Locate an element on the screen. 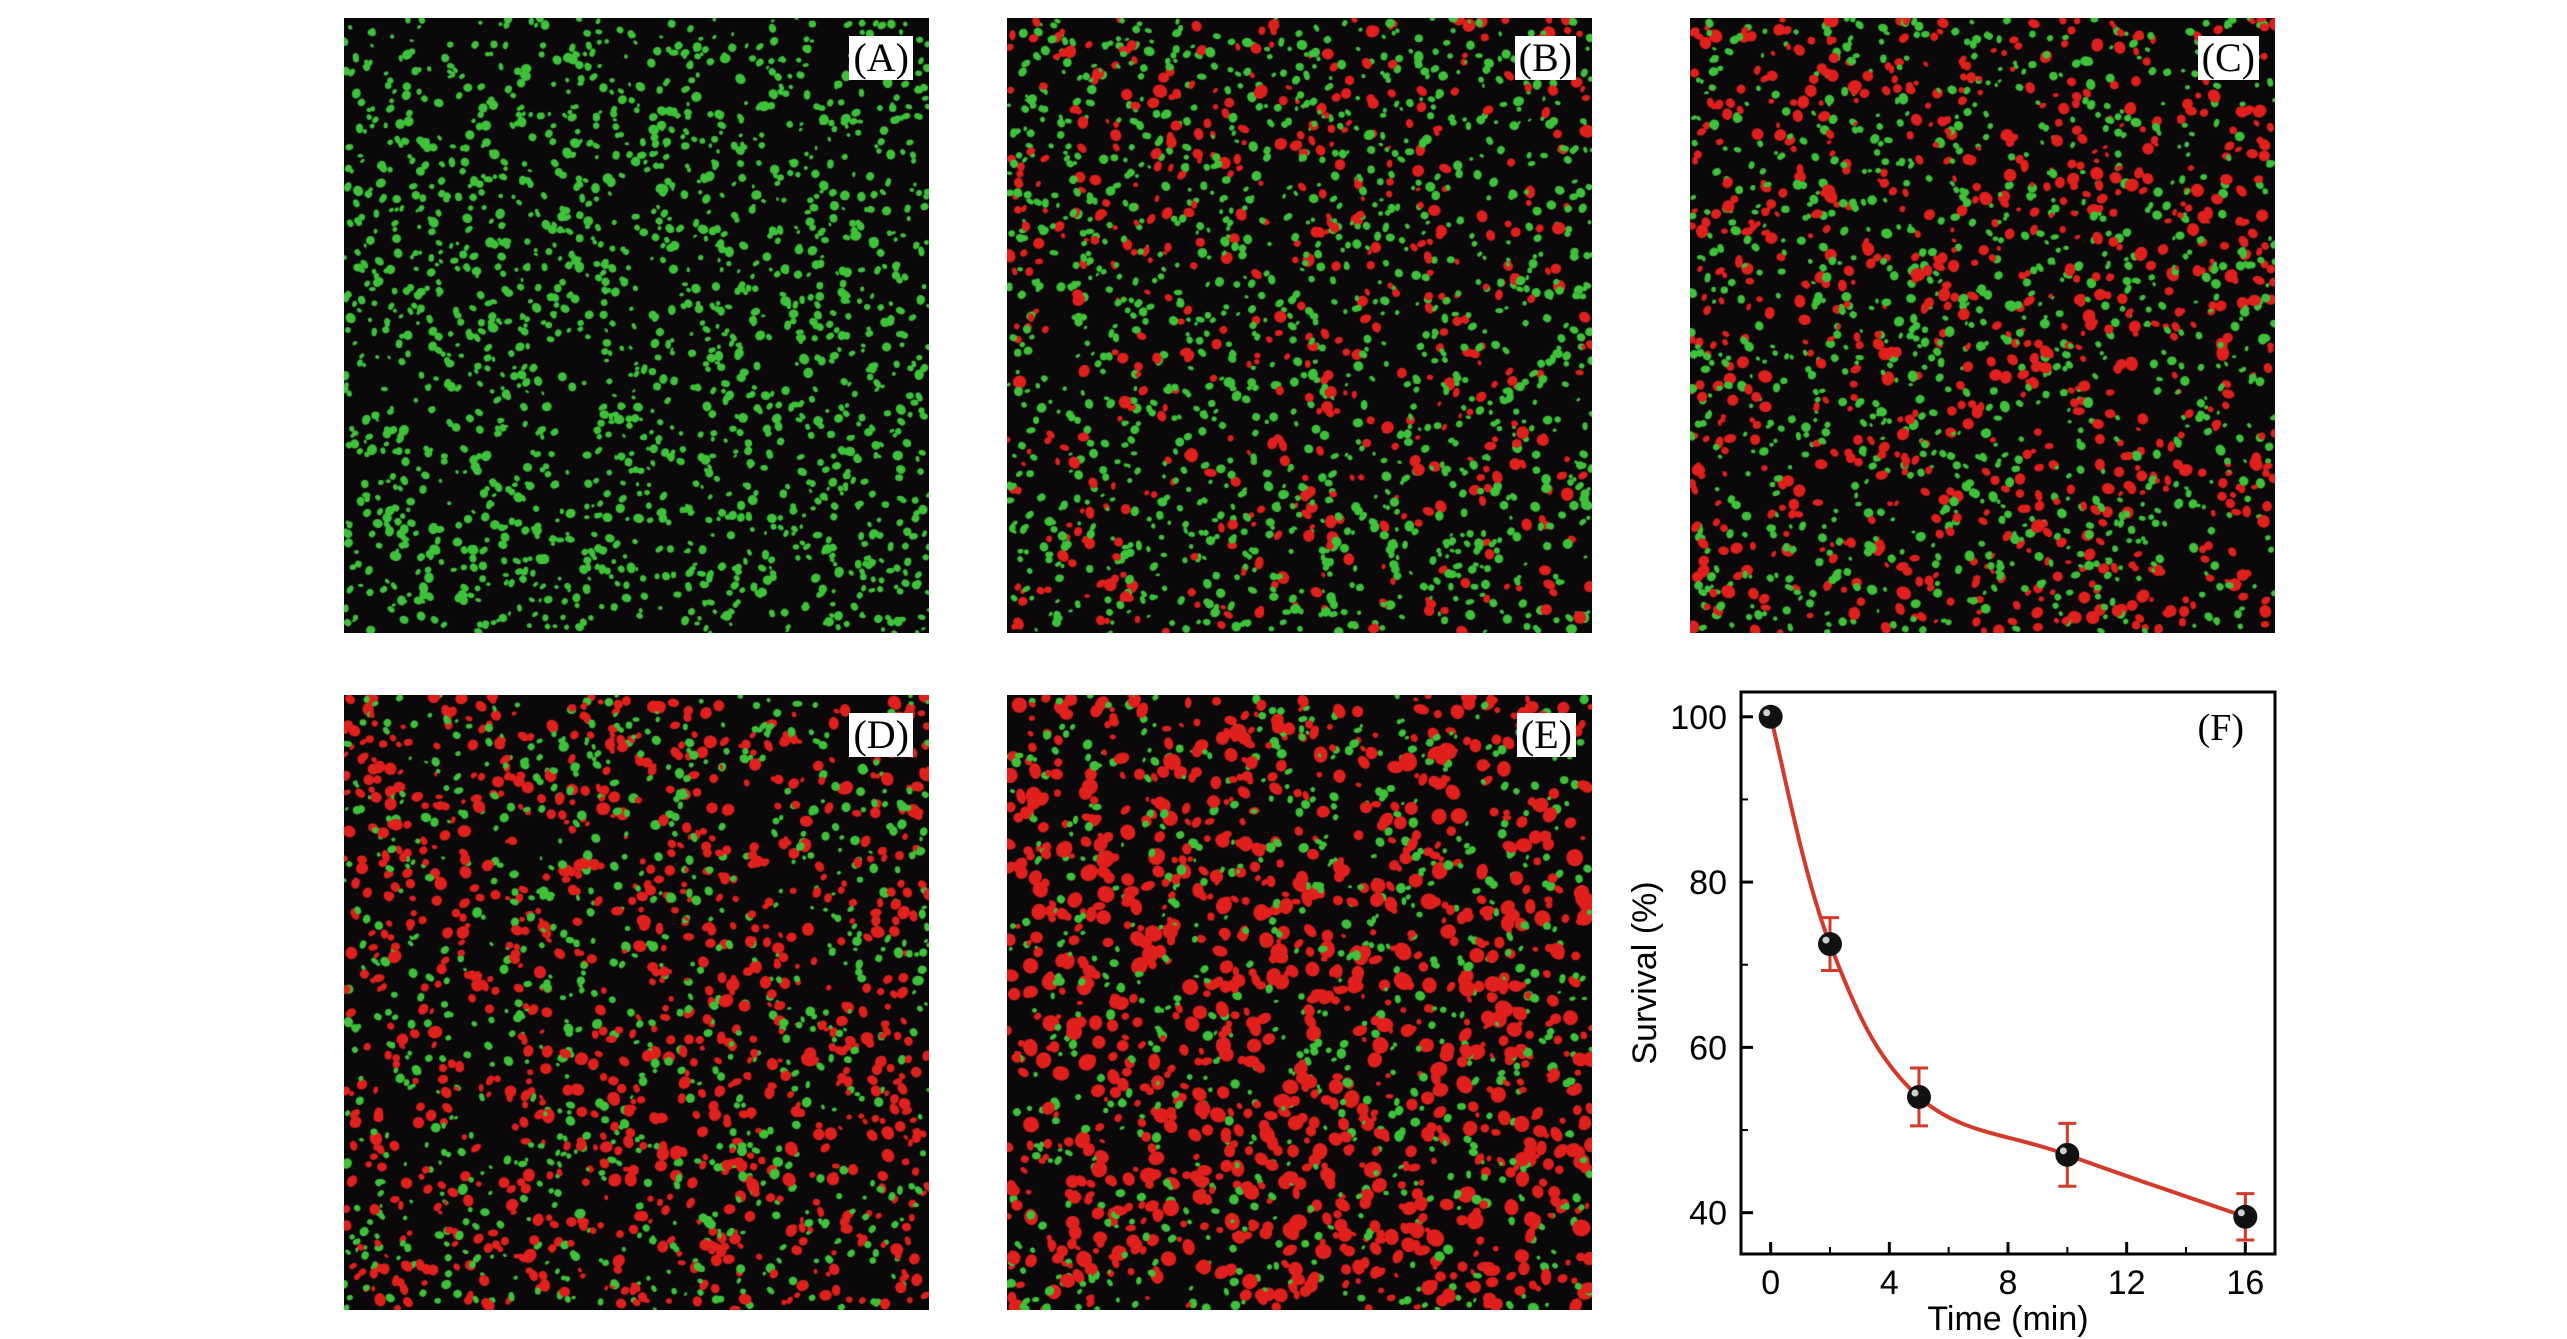  x-tick-label: 8 is located at coordinates (2008, 1283).